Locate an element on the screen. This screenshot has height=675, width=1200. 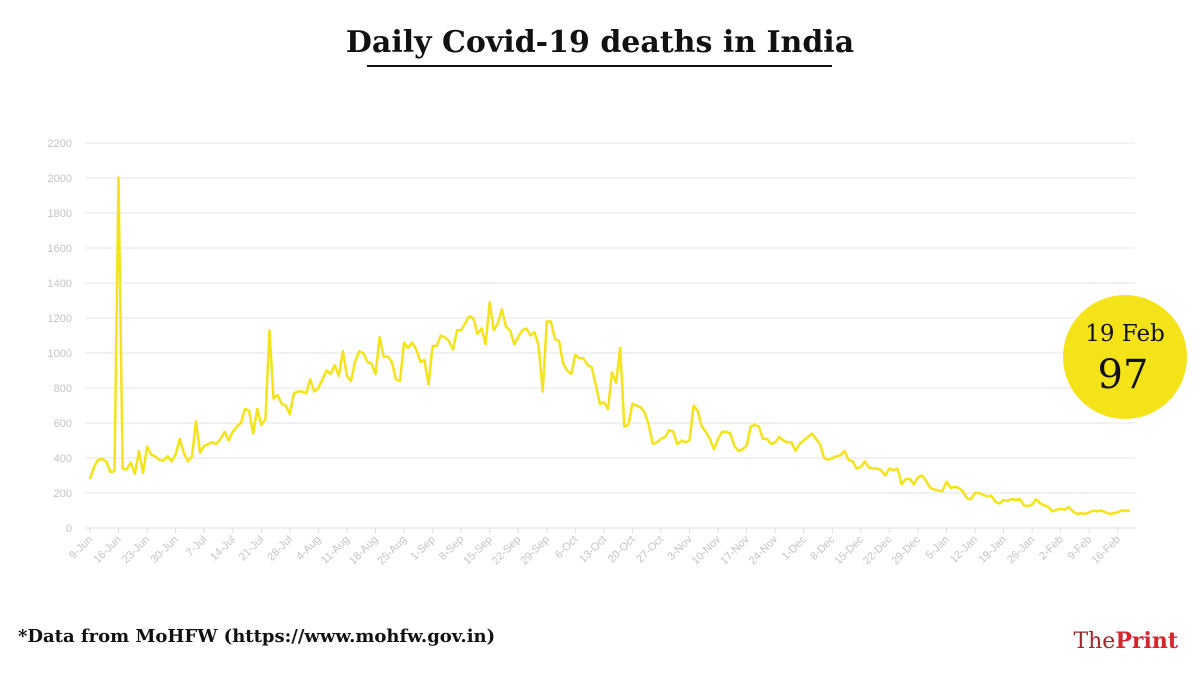
x-tick-label: 1-Dec is located at coordinates (795, 548).